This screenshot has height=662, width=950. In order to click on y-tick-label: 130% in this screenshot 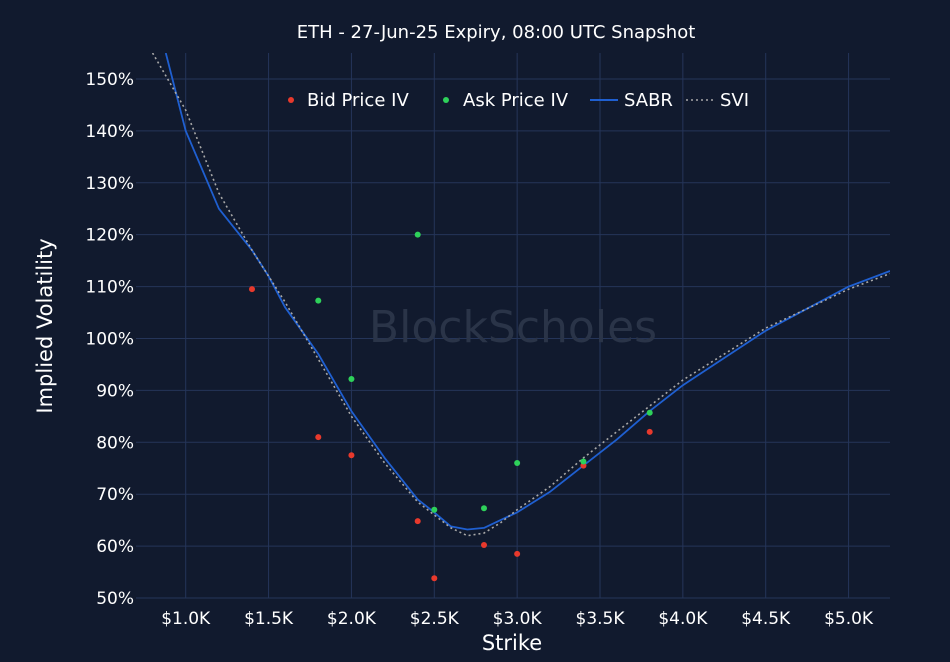, I will do `click(109, 184)`.